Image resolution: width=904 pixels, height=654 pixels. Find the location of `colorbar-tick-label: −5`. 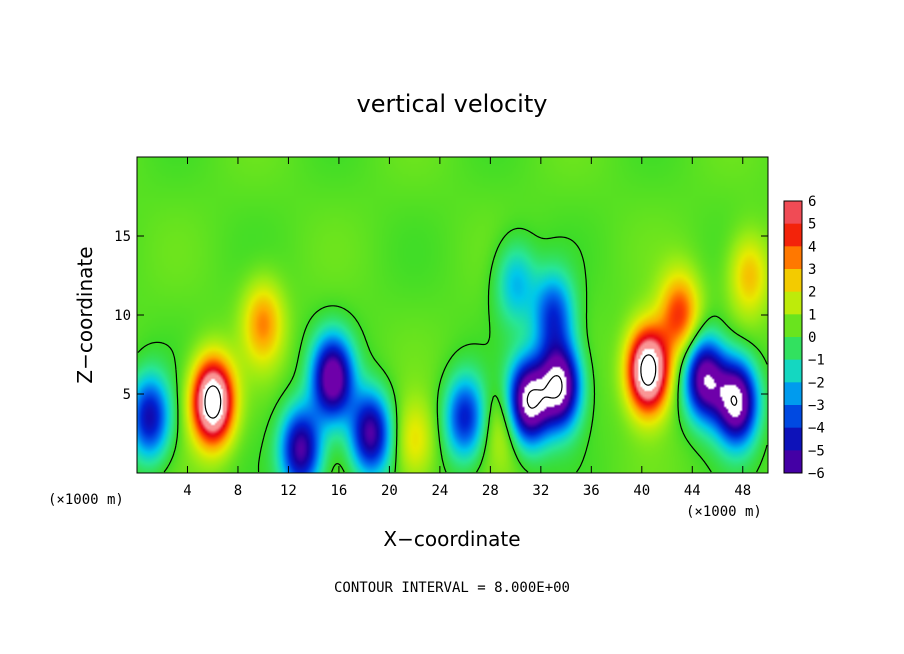

colorbar-tick-label: −5 is located at coordinates (816, 451).